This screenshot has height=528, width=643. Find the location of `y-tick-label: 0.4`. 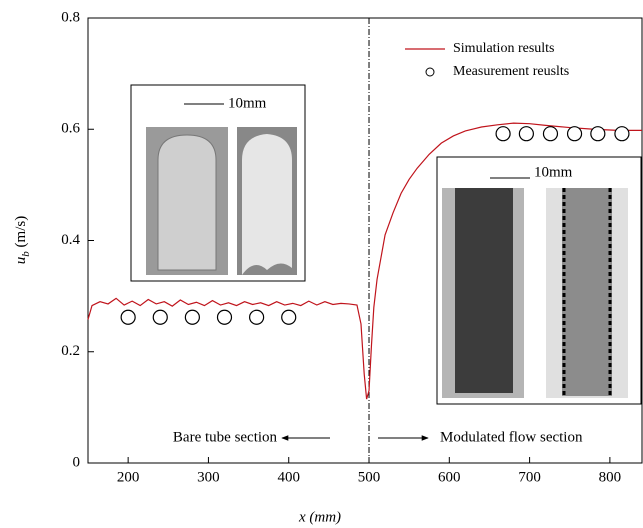

y-tick-label: 0.4 is located at coordinates (70, 240).